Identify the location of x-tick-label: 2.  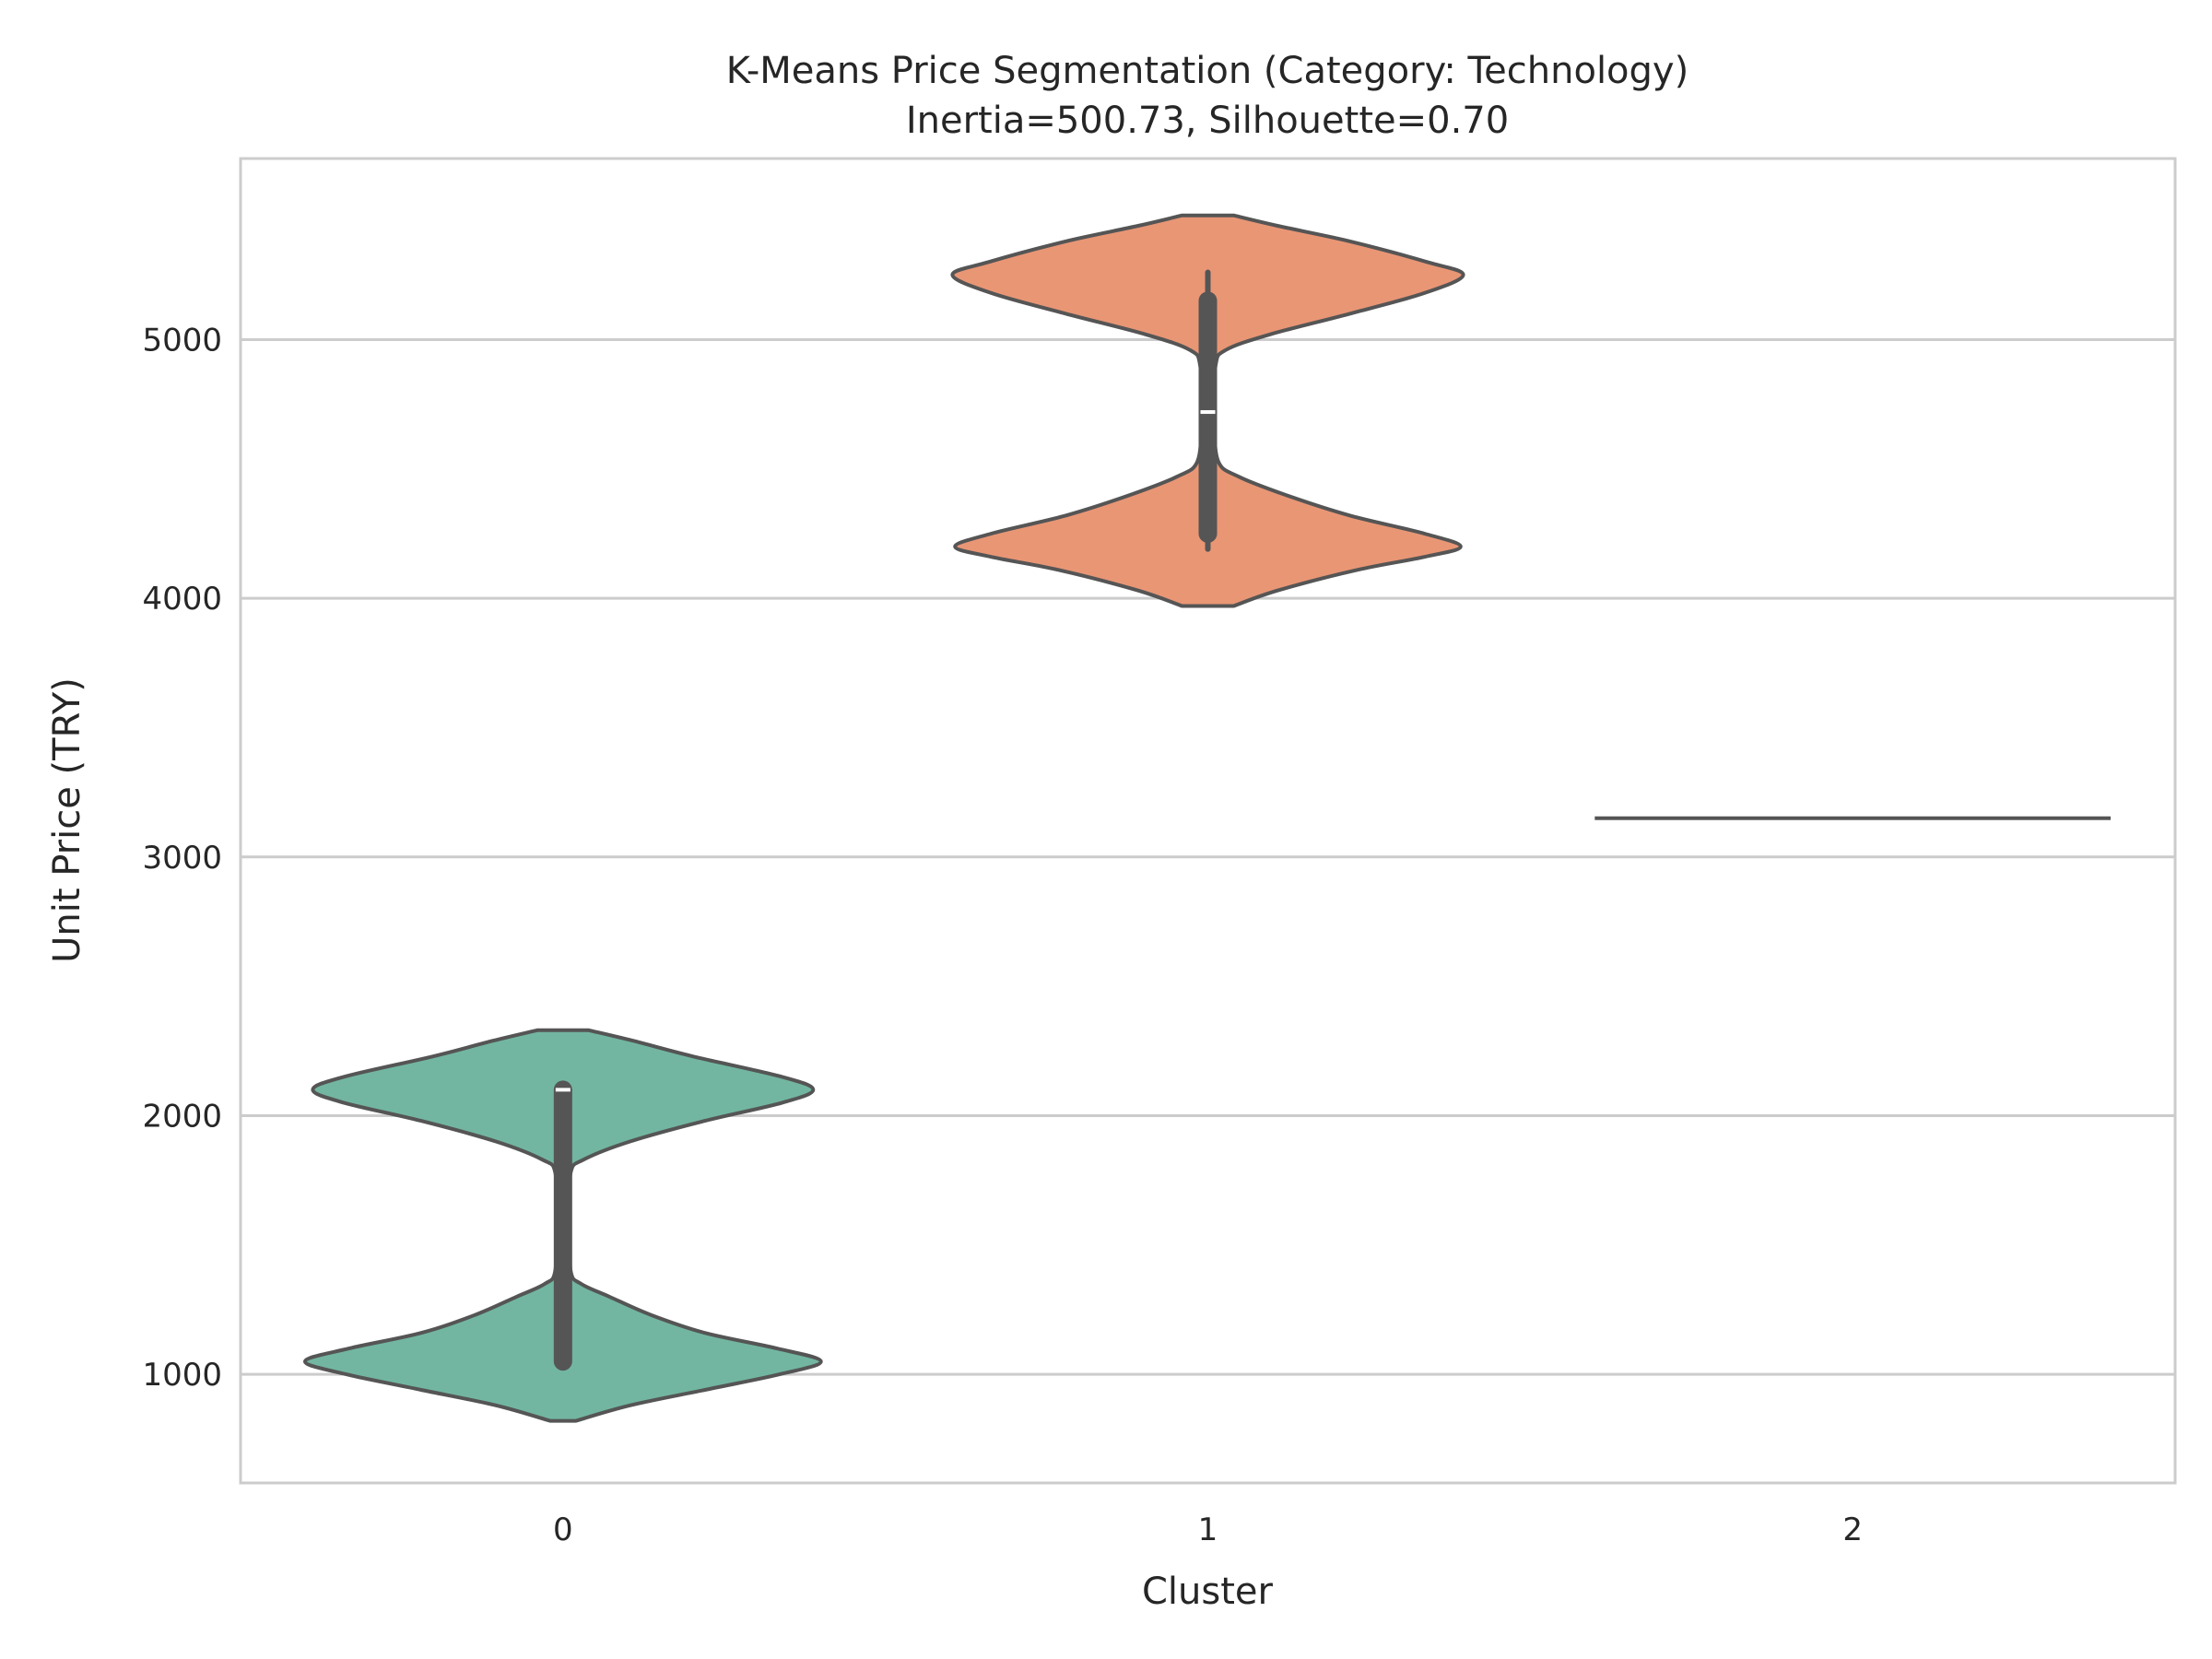
(1852, 1530).